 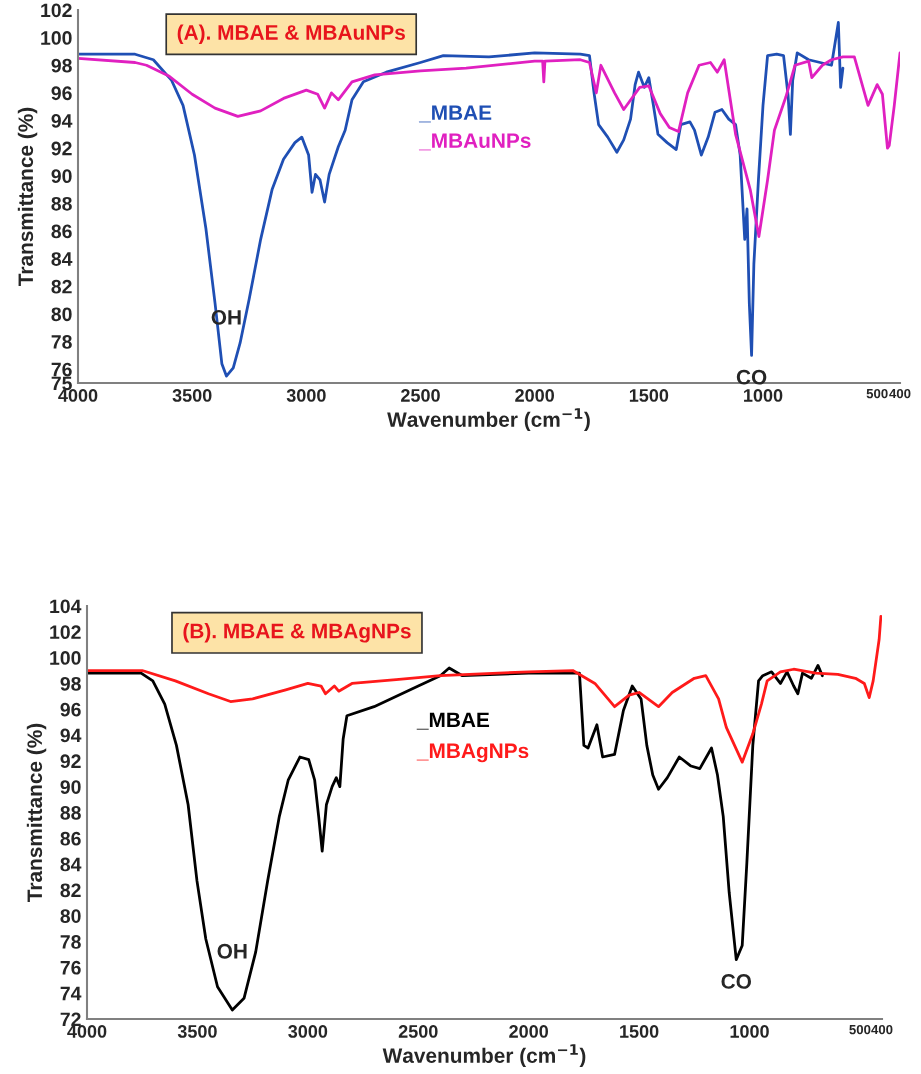 What do you see at coordinates (484, 689) in the screenshot?
I see `line-series` at bounding box center [484, 689].